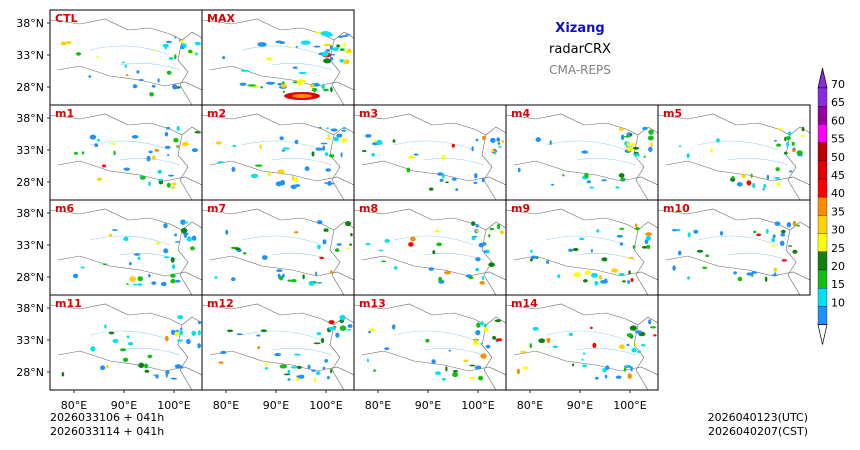 The image size is (860, 450). What do you see at coordinates (68, 303) in the screenshot?
I see `panel-label: m11` at bounding box center [68, 303].